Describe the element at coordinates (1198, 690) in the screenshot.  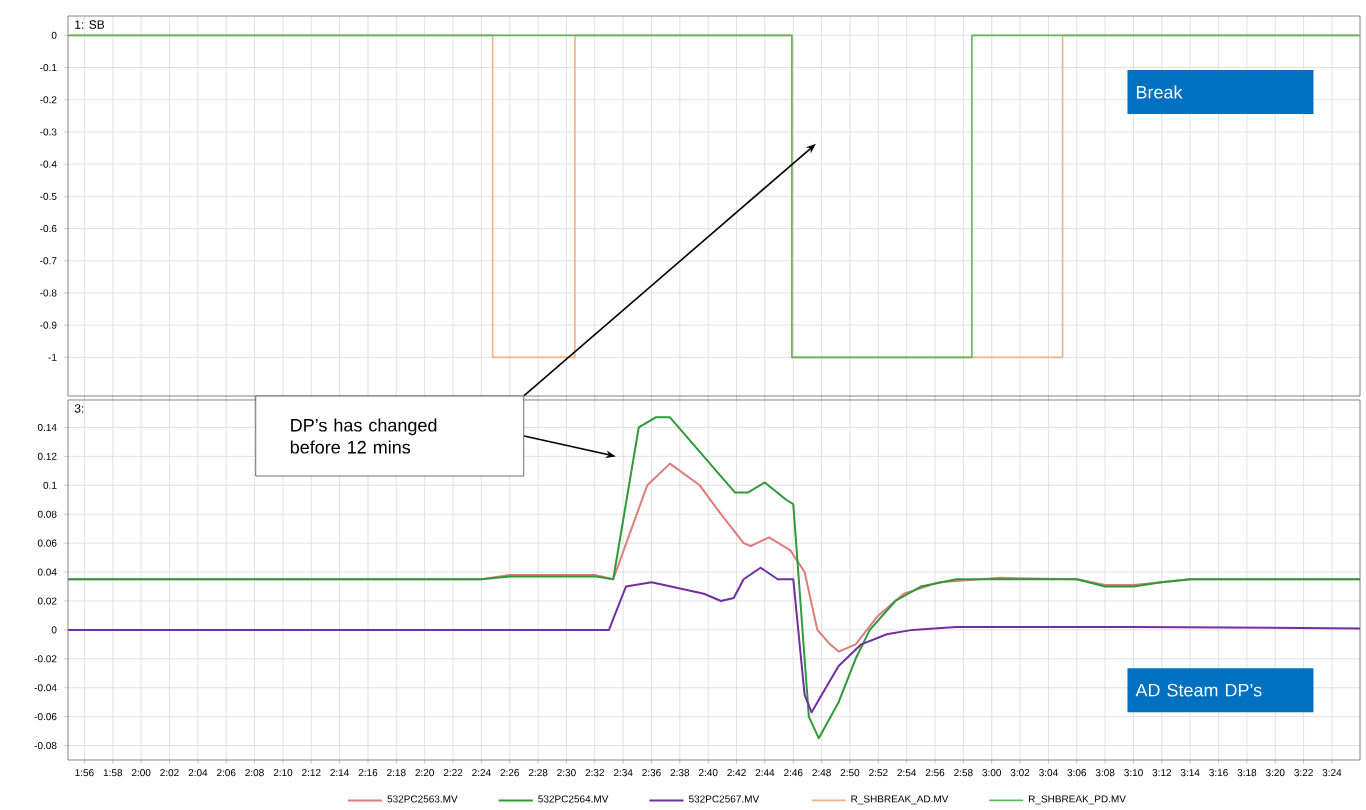
I see `annotation: AD Steam DP’s` at that location.